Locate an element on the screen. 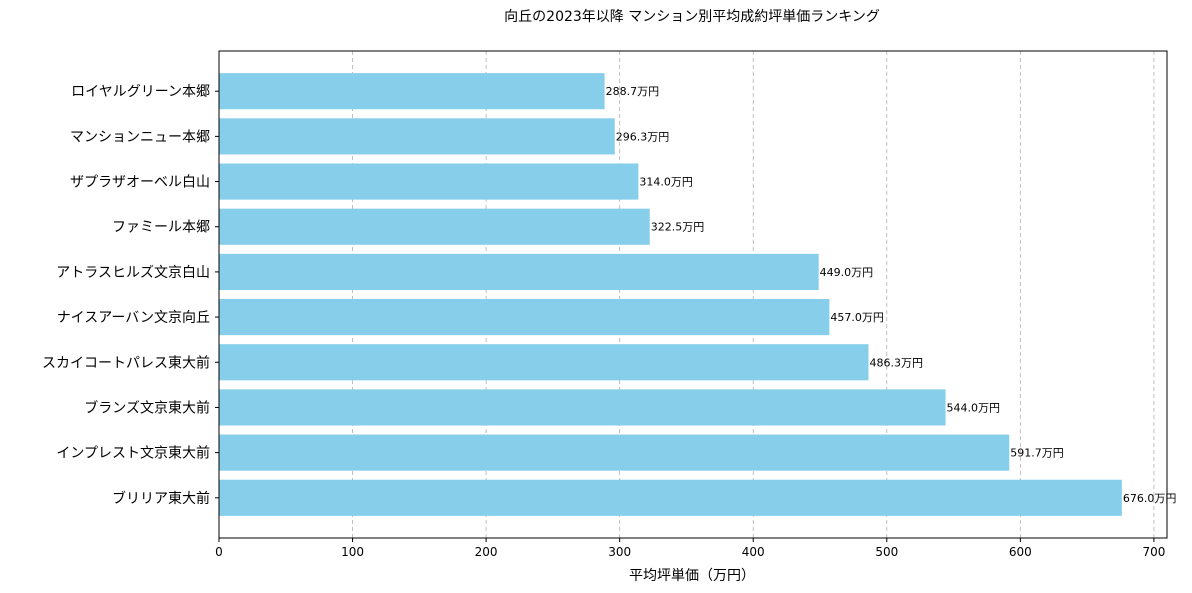  y-tick-label: ブランズ文京東大前 is located at coordinates (147, 407).